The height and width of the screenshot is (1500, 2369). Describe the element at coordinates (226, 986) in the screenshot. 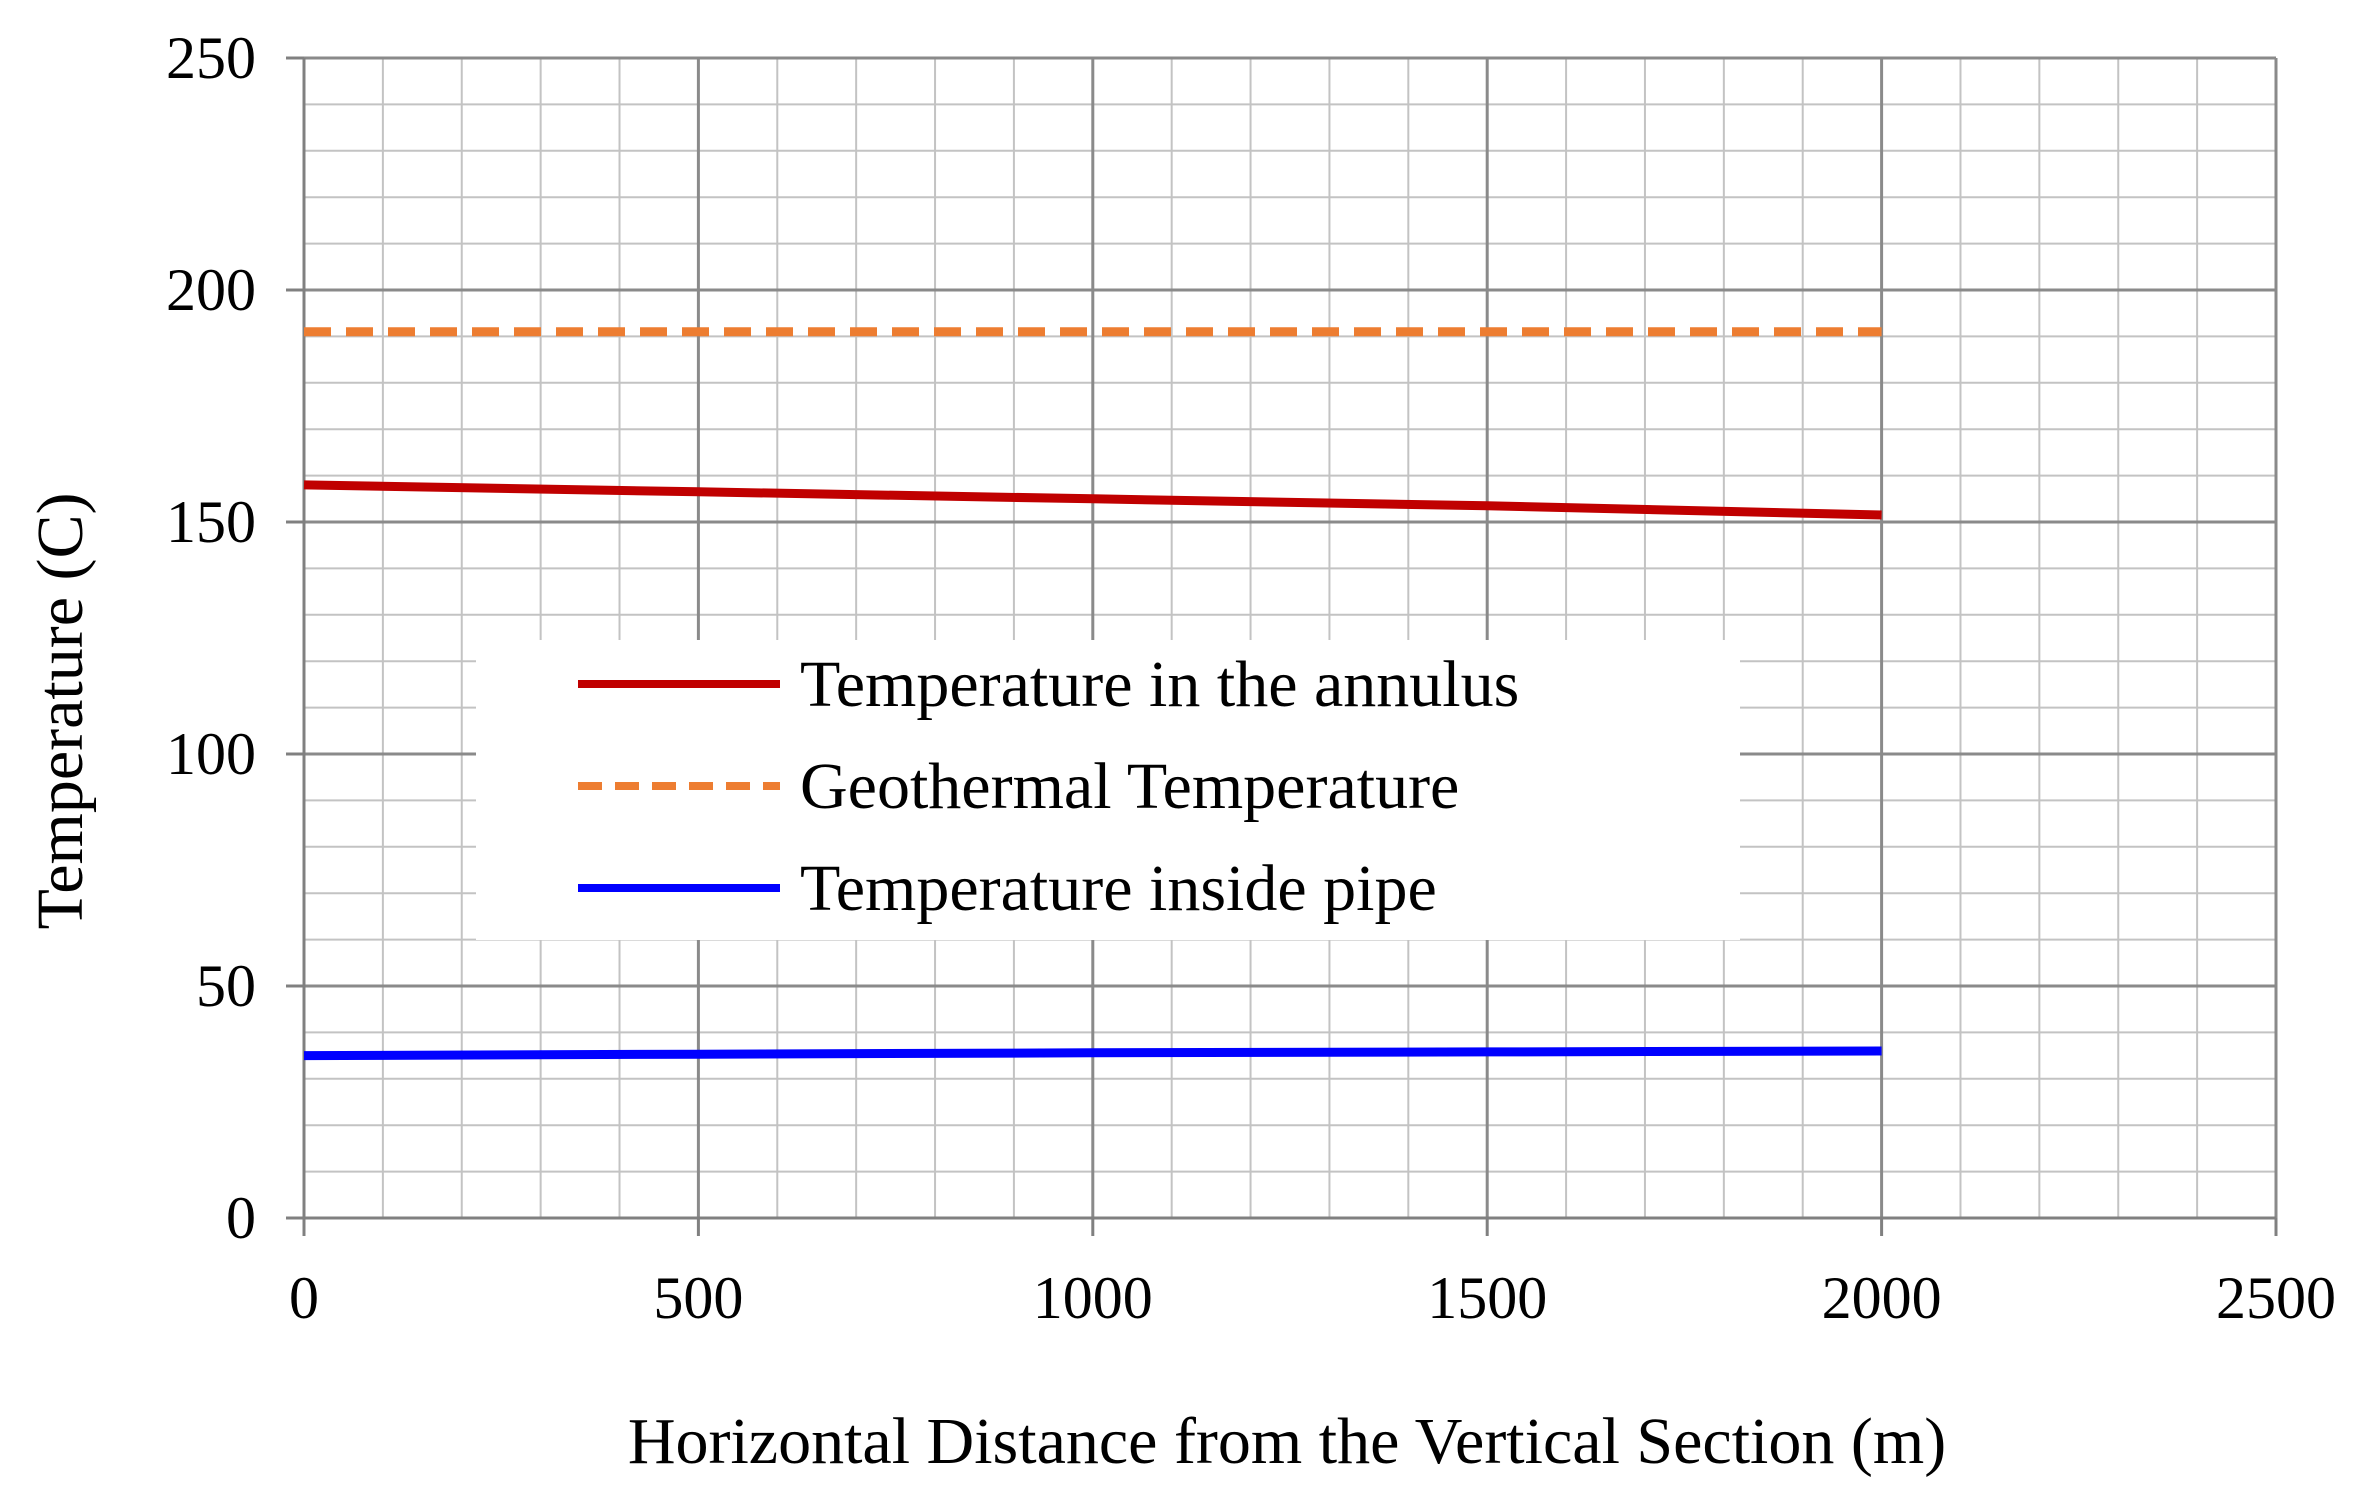

I see `y-tick-label: 50` at that location.